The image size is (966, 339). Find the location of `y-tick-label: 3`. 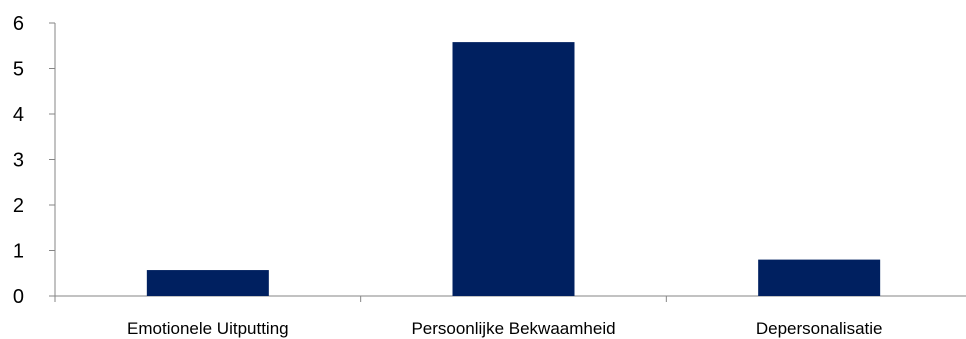

y-tick-label: 3 is located at coordinates (18, 161).